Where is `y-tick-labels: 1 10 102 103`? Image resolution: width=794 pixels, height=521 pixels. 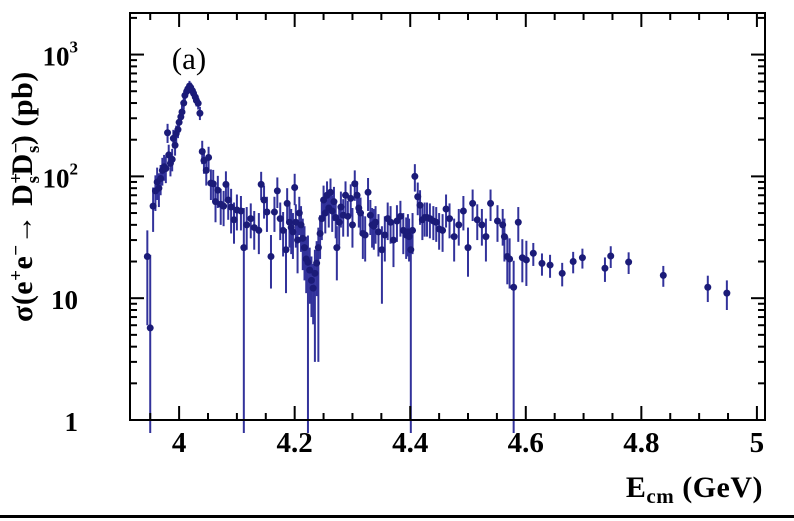
y-tick-labels: 1 10 102 103 is located at coordinates (61, 237).